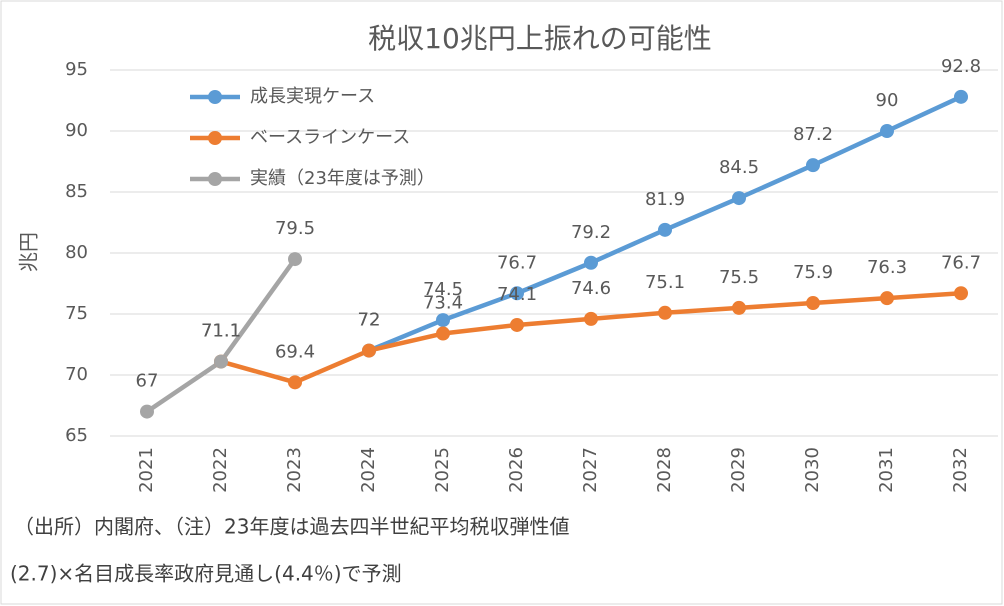 This screenshot has height=606, width=1004. I want to click on data-label: 81.9, so click(665, 199).